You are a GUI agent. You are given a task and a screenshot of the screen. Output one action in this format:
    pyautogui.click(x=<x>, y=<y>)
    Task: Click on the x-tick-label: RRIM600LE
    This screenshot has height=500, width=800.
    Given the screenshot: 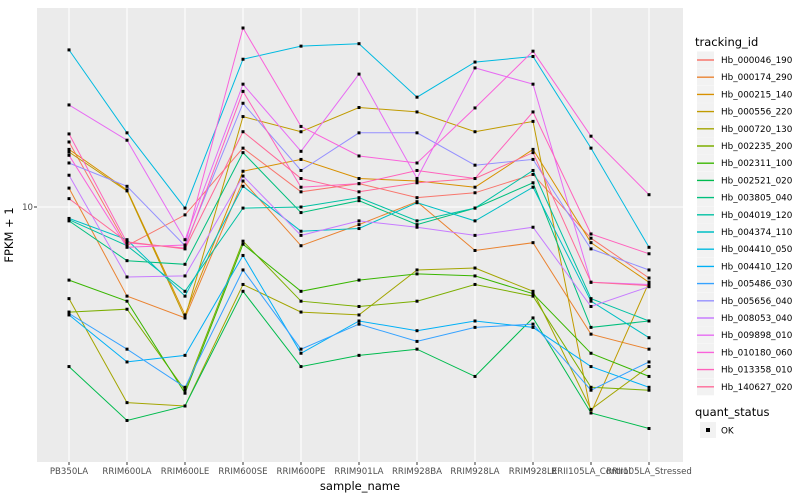 What is the action you would take?
    pyautogui.click(x=185, y=472)
    